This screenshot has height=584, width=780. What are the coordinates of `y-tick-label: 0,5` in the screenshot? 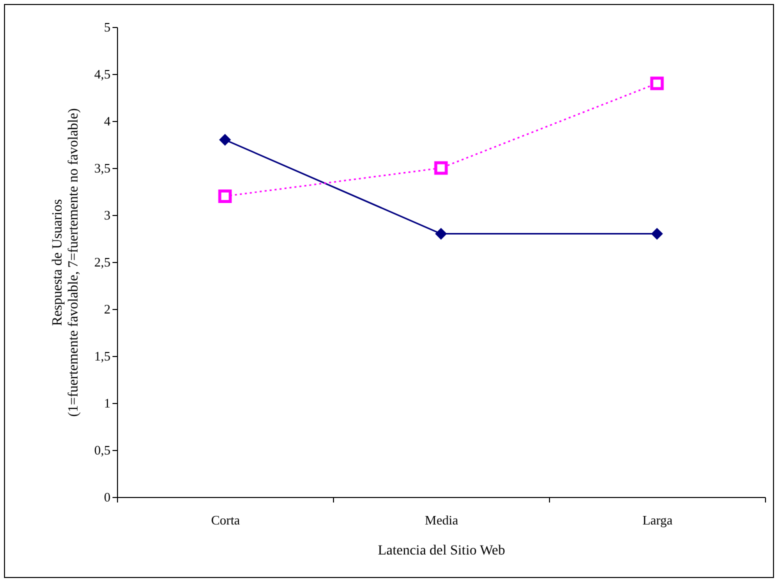 It's located at (102, 450).